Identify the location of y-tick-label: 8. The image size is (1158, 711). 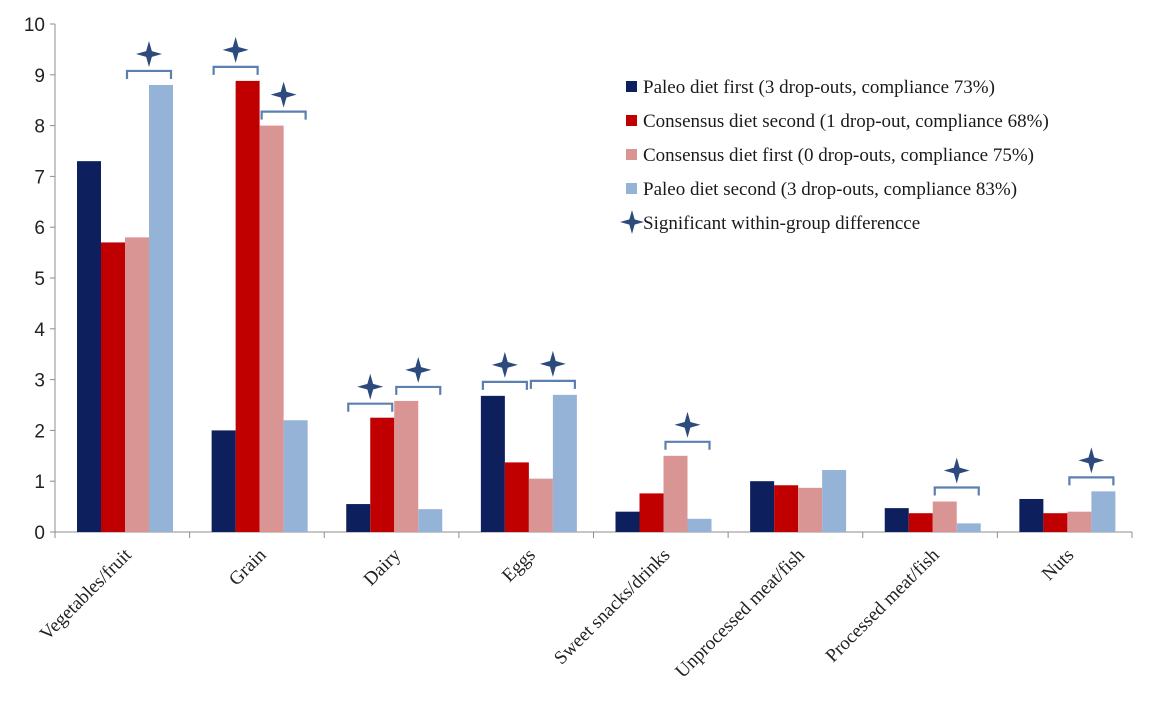
(39, 127).